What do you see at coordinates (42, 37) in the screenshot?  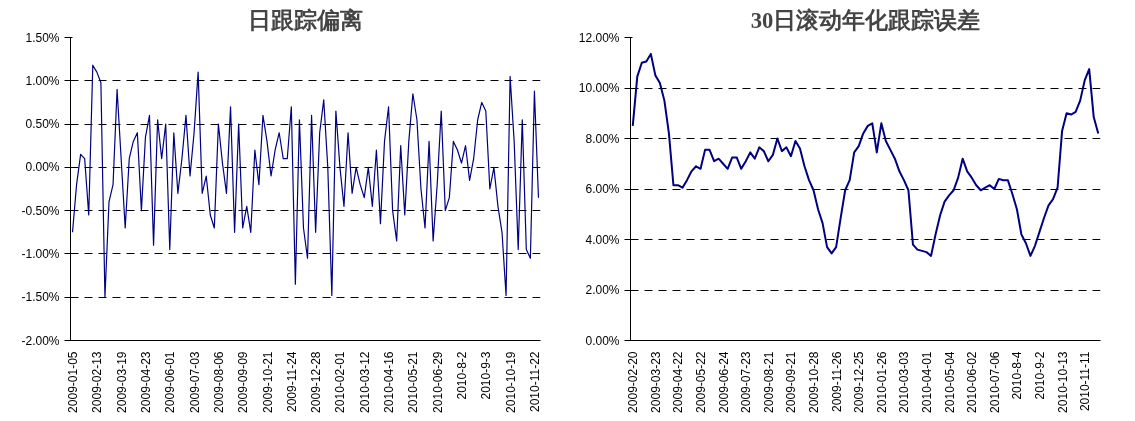 I see `y-tick-label: 1.50%` at bounding box center [42, 37].